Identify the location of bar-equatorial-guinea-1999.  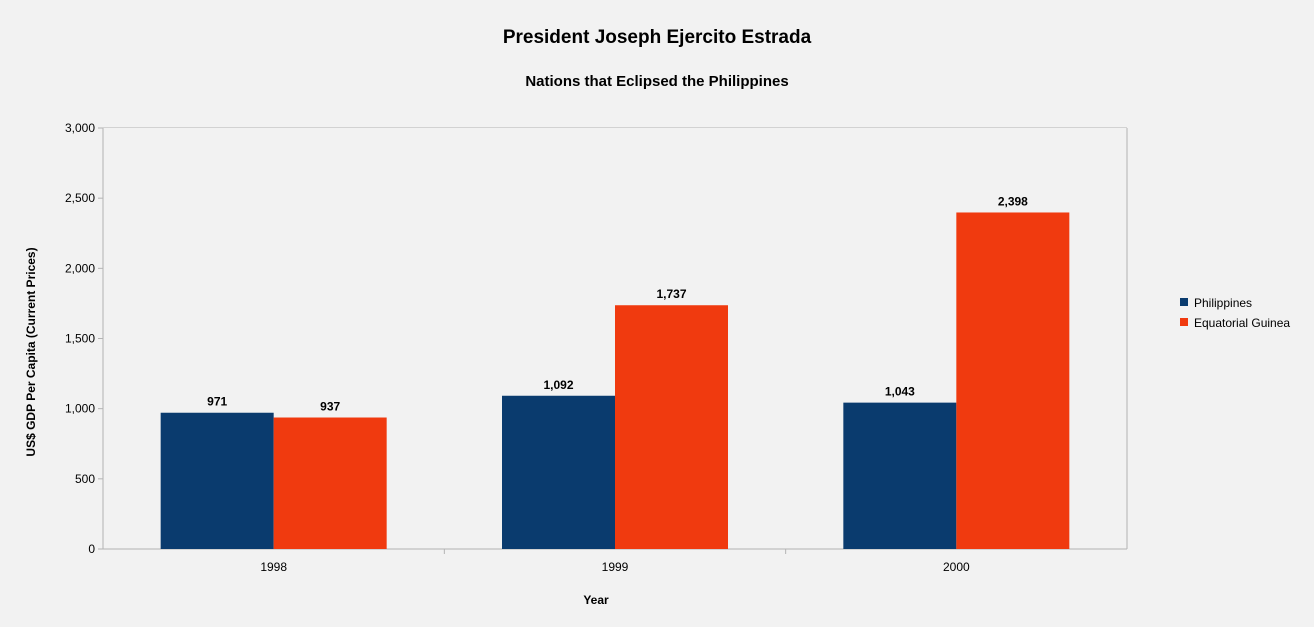
(671, 427).